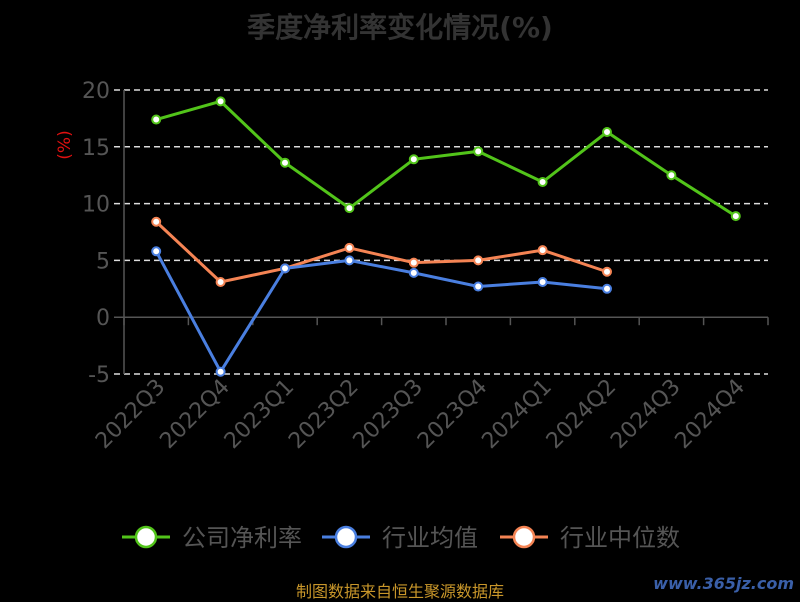  What do you see at coordinates (400, 27) in the screenshot?
I see `chart-title: 季度净利率变化情况(%)` at bounding box center [400, 27].